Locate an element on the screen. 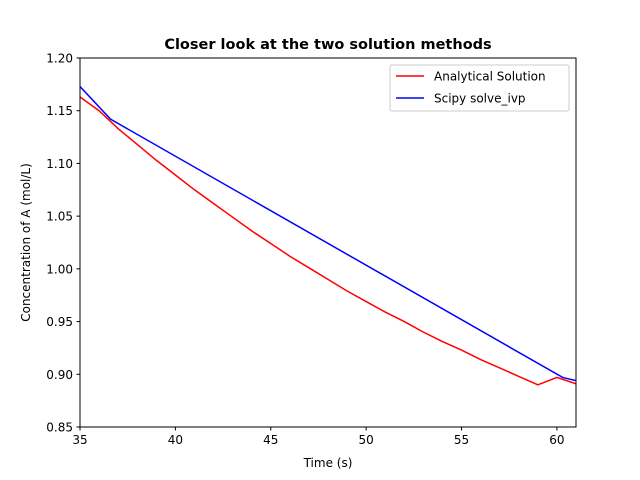  y-tick-label: 1.10 is located at coordinates (59, 164).